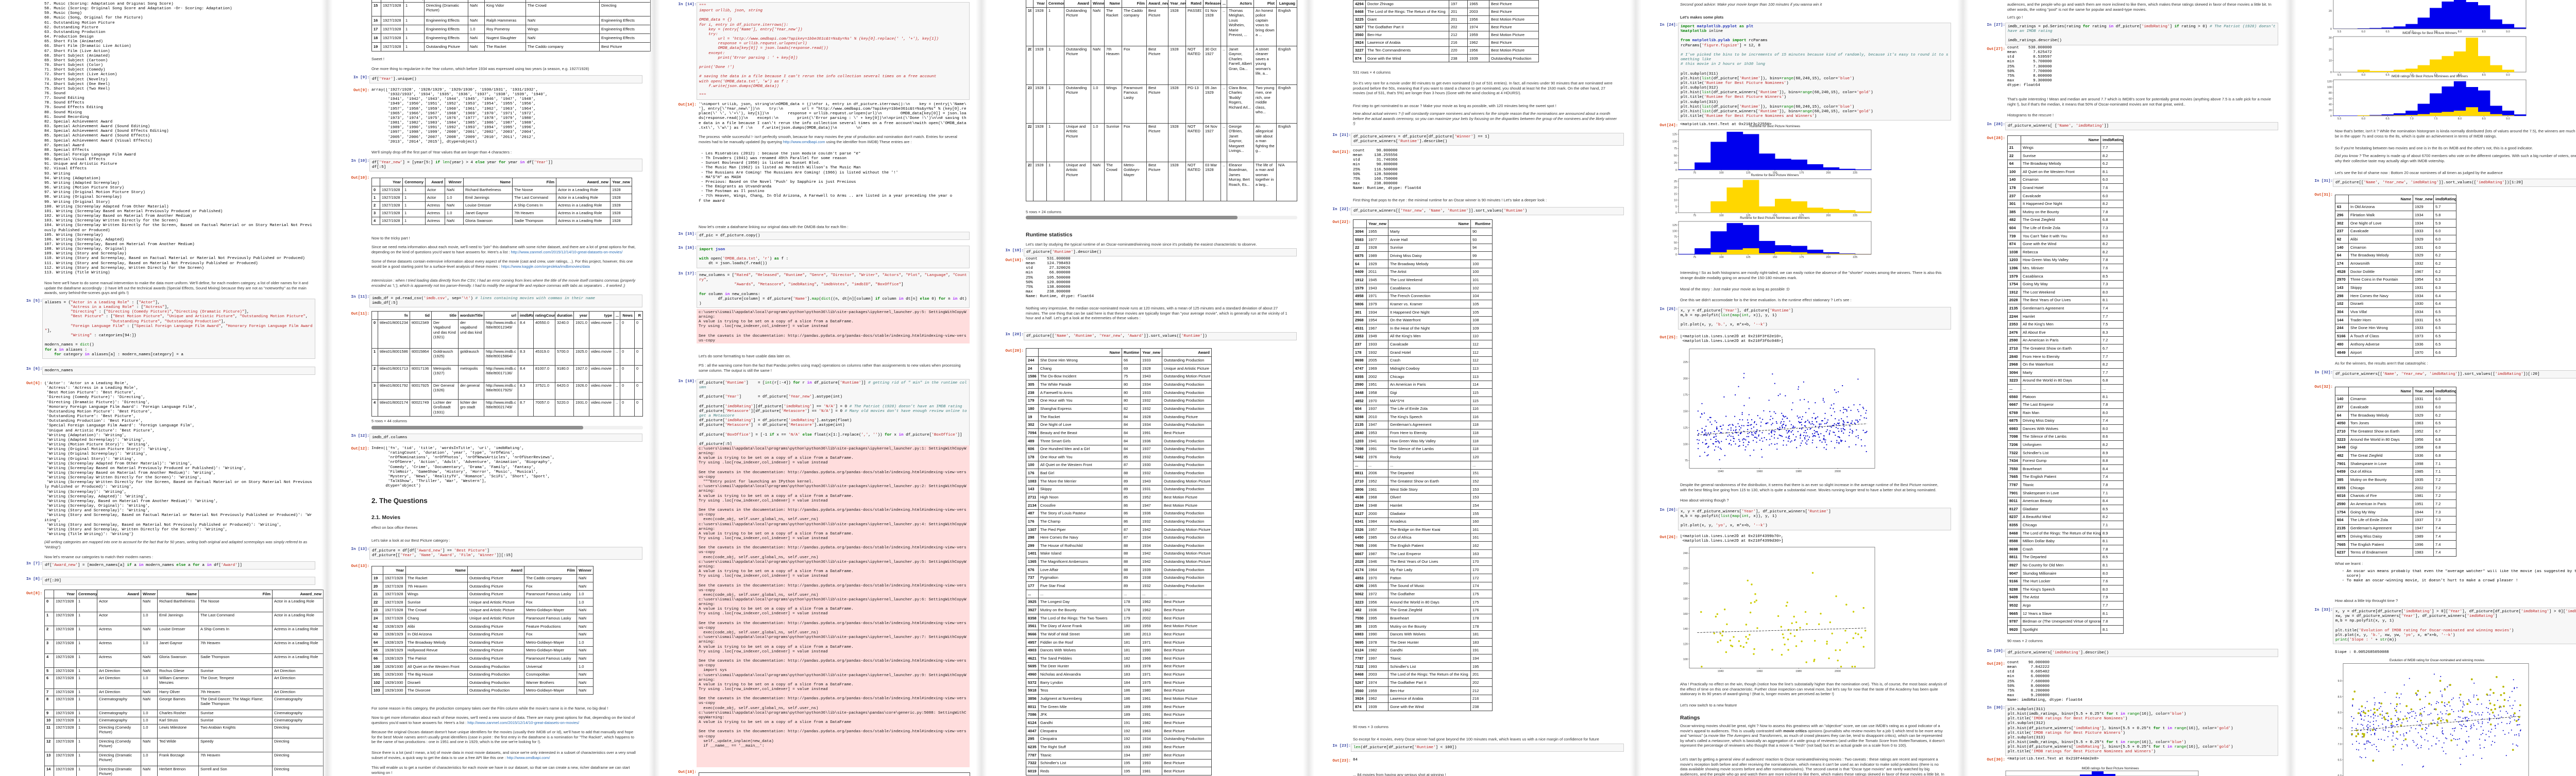 This screenshot has width=2576, height=776. Describe the element at coordinates (1676, 207) in the screenshot. I see `svg-text: 5` at that location.